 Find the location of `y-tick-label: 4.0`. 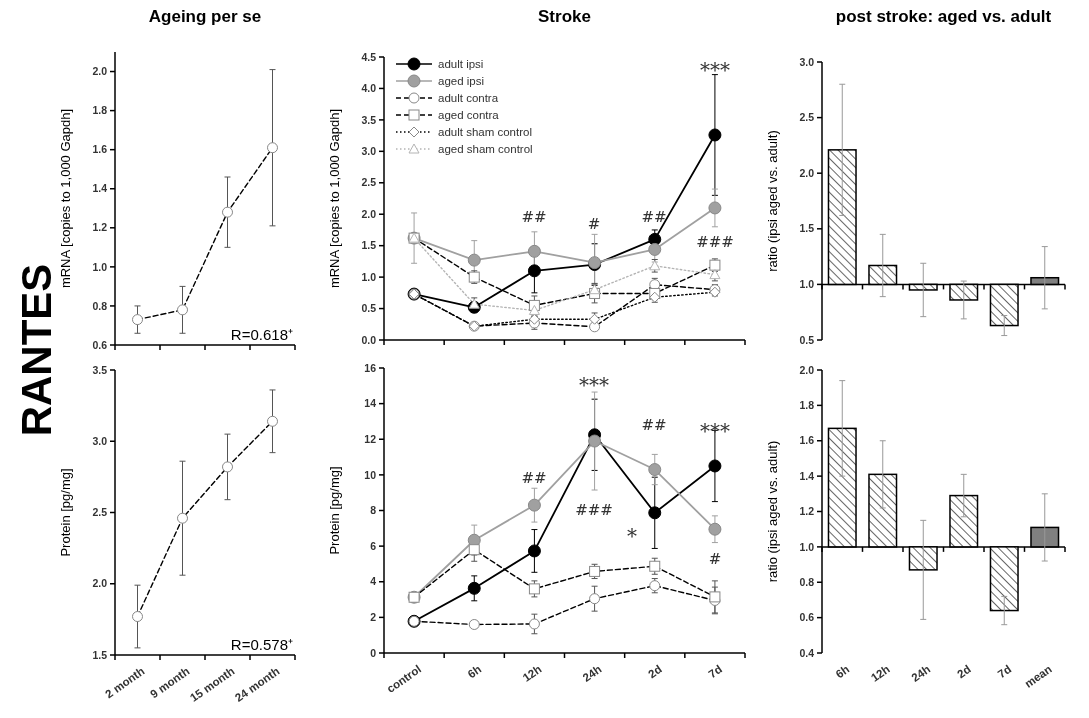

y-tick-label: 4.0 is located at coordinates (369, 88).